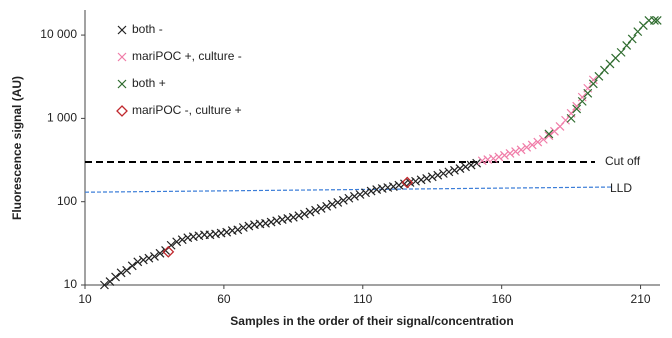 The width and height of the screenshot is (672, 338). I want to click on y-tick-label: 10 000, so click(58, 34).